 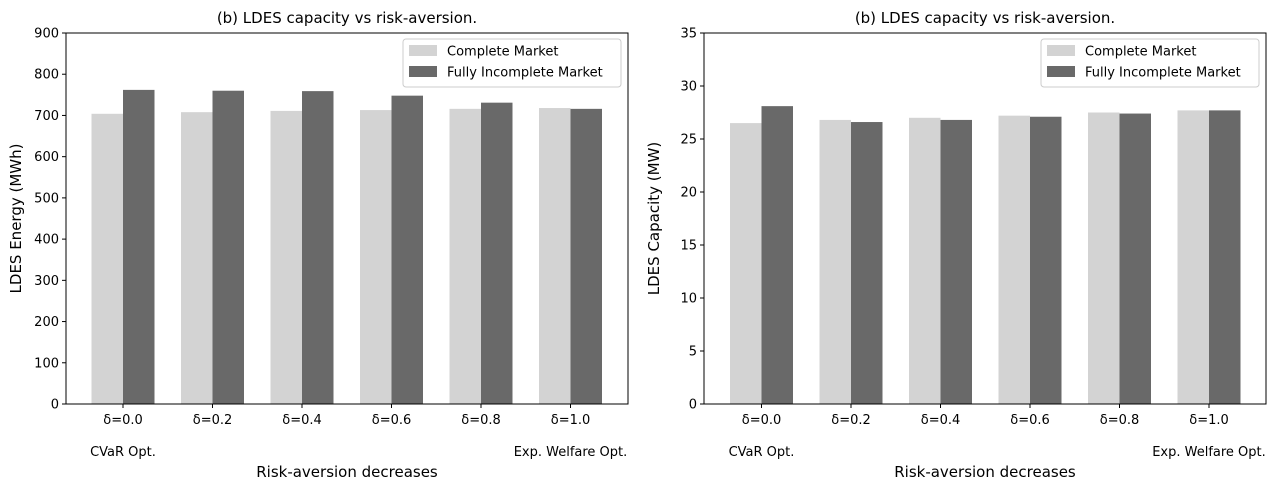 What do you see at coordinates (46, 240) in the screenshot?
I see `y-tick-label: 400` at bounding box center [46, 240].